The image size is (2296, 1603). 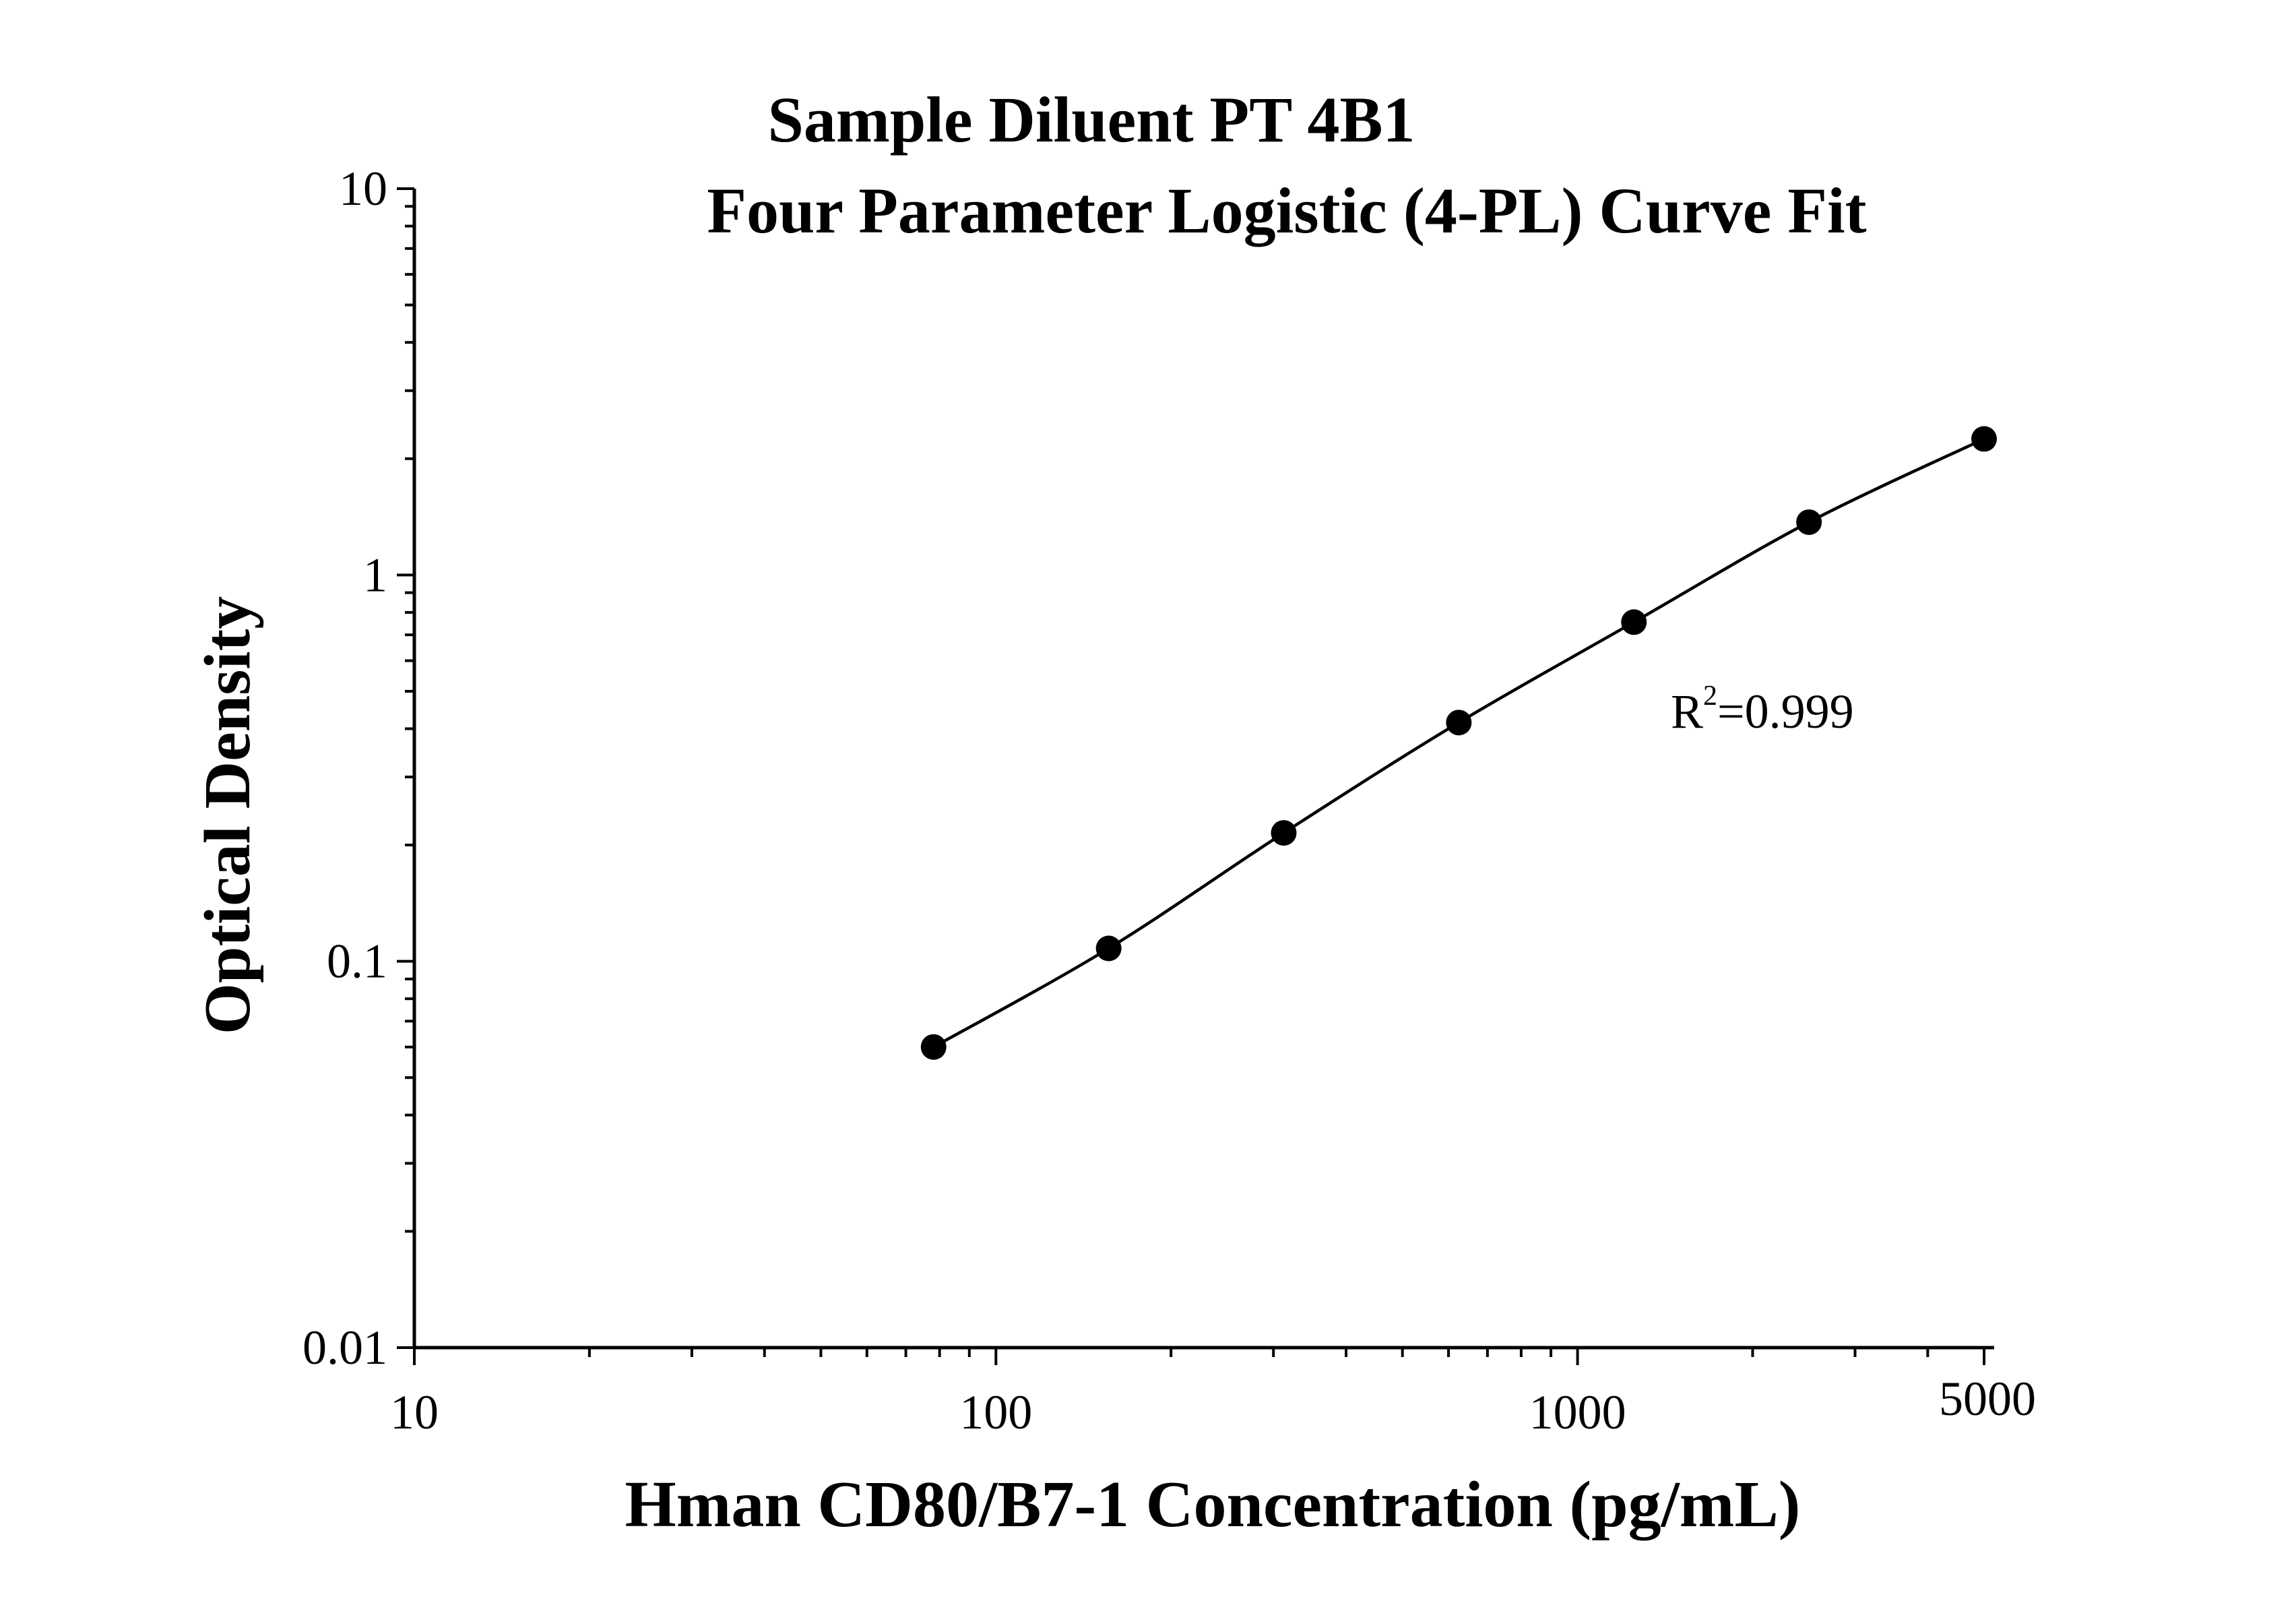 What do you see at coordinates (227, 815) in the screenshot?
I see `y-axis-label: Optical Density` at bounding box center [227, 815].